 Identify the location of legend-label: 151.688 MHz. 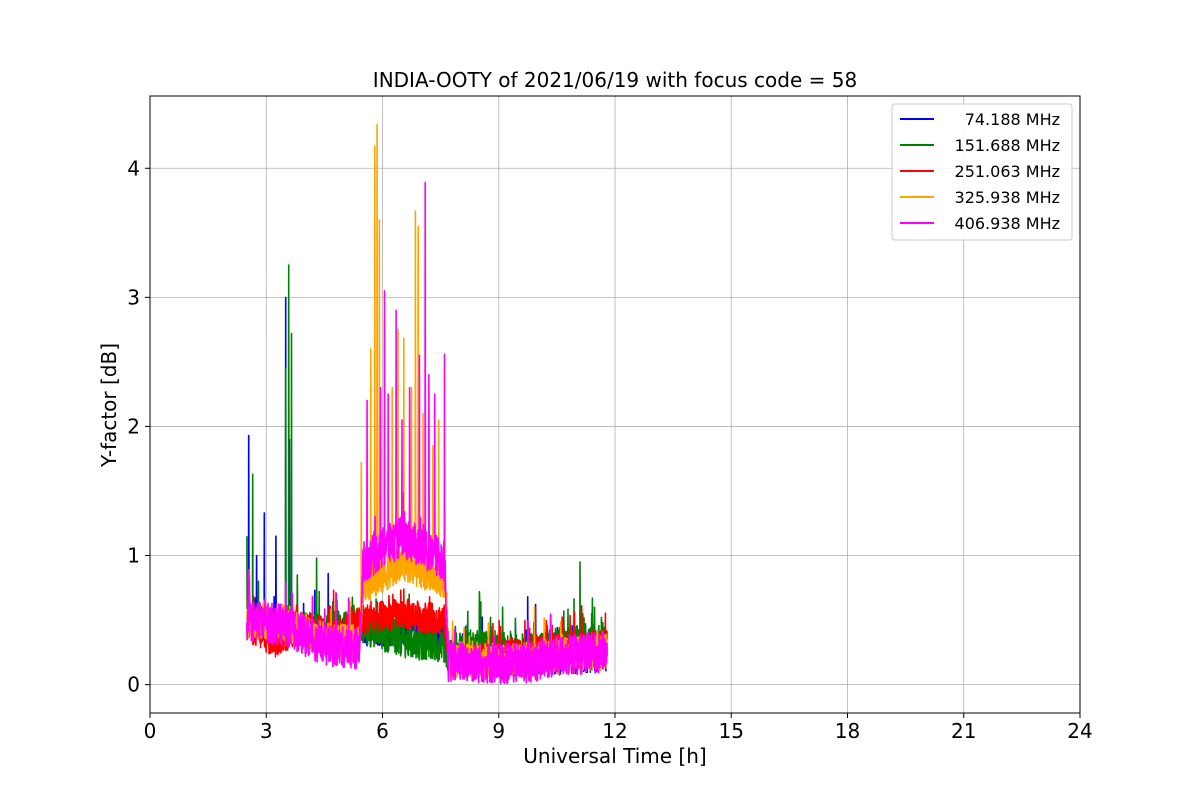
(1007, 145).